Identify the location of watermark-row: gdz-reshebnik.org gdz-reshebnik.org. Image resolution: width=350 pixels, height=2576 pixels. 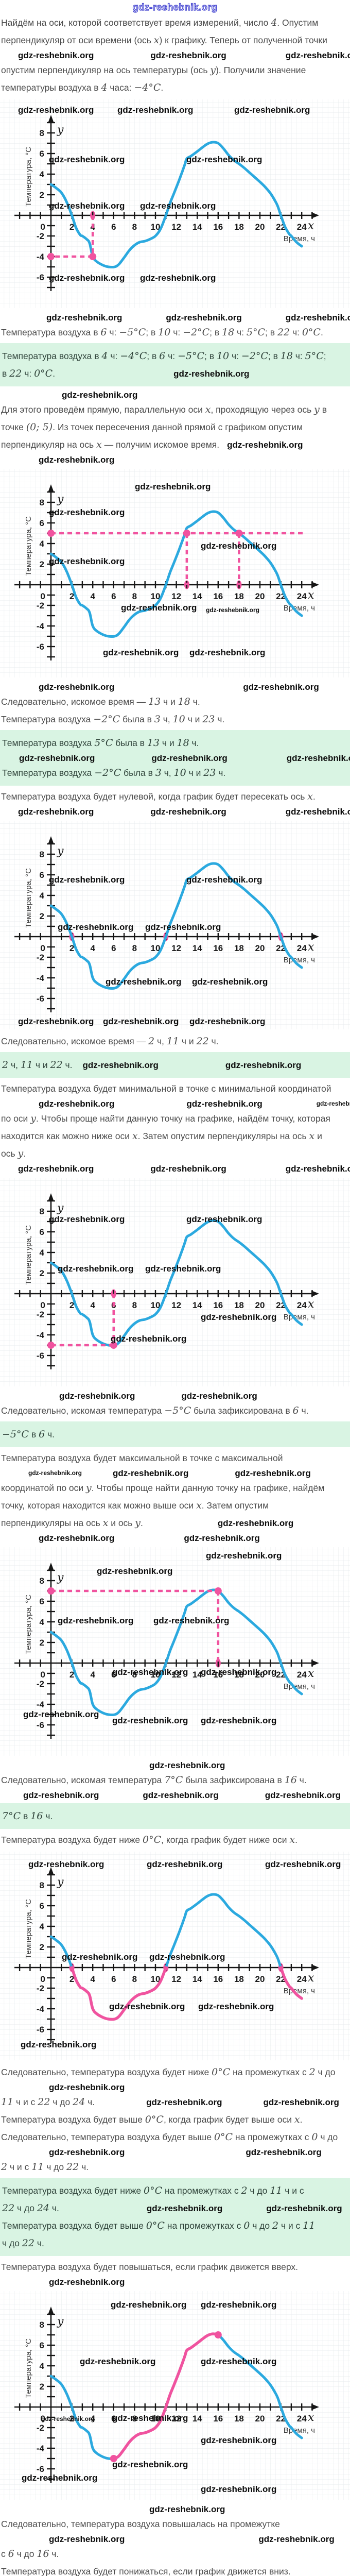
(175, 1395).